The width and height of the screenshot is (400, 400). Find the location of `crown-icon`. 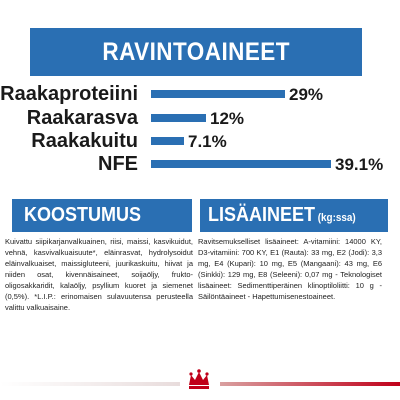

crown-icon is located at coordinates (199, 379).